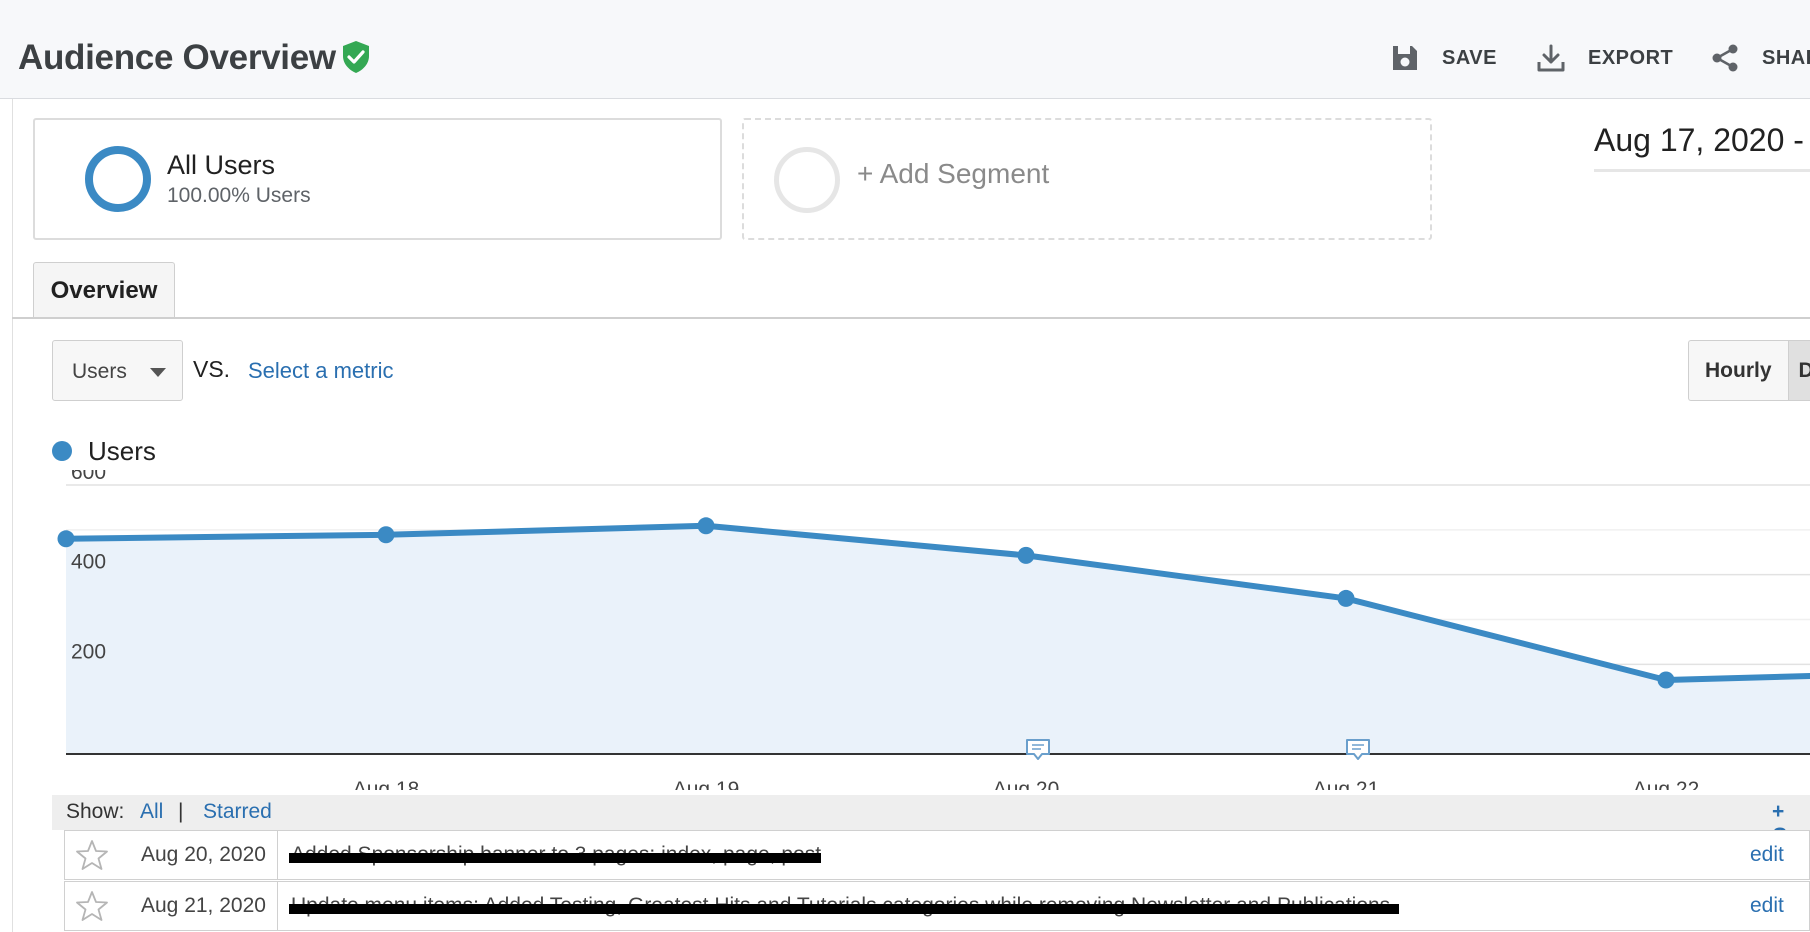 This screenshot has width=1810, height=932. I want to click on granularity-day-button: D, so click(1798, 370).